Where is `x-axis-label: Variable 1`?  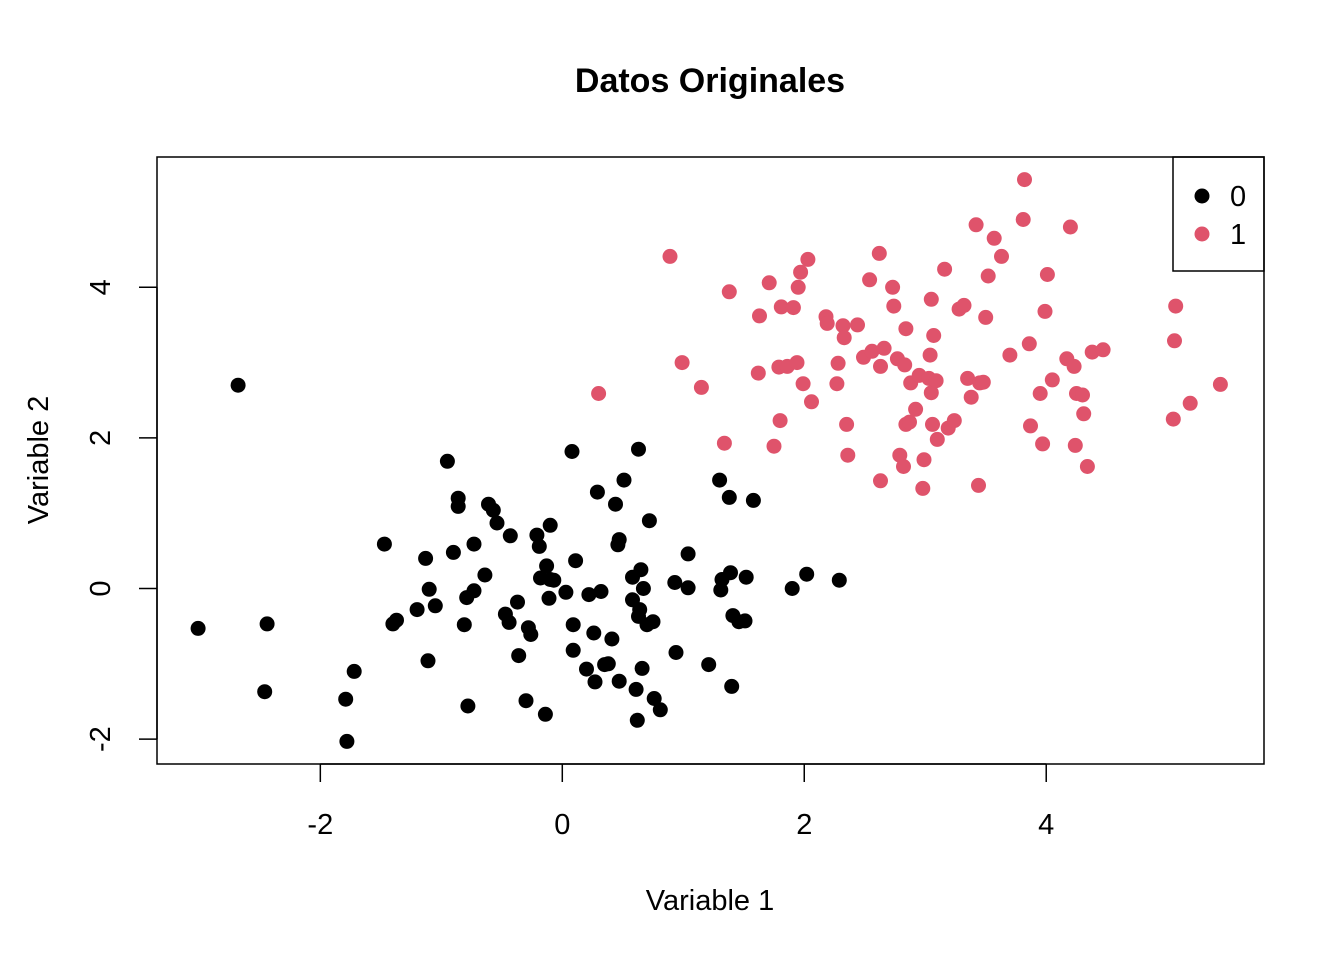
x-axis-label: Variable 1 is located at coordinates (710, 901).